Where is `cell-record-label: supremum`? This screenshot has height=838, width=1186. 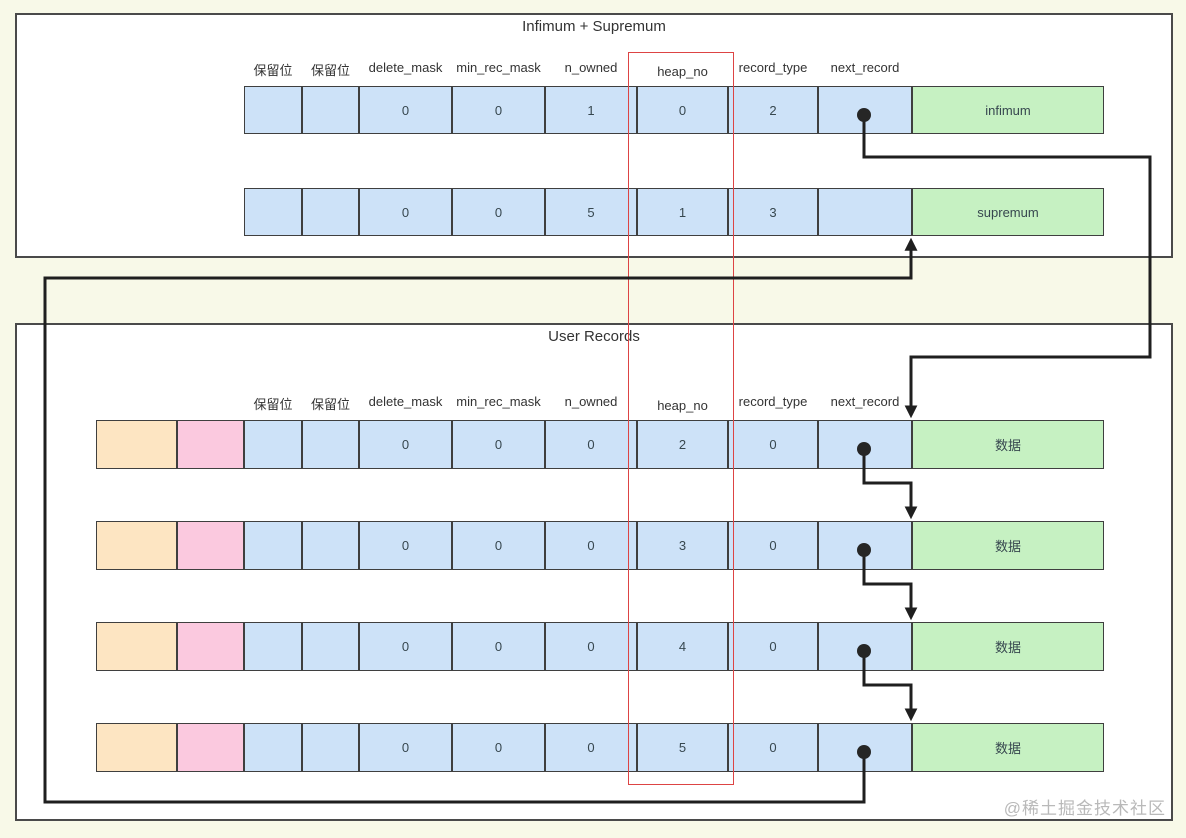 cell-record-label: supremum is located at coordinates (1008, 212).